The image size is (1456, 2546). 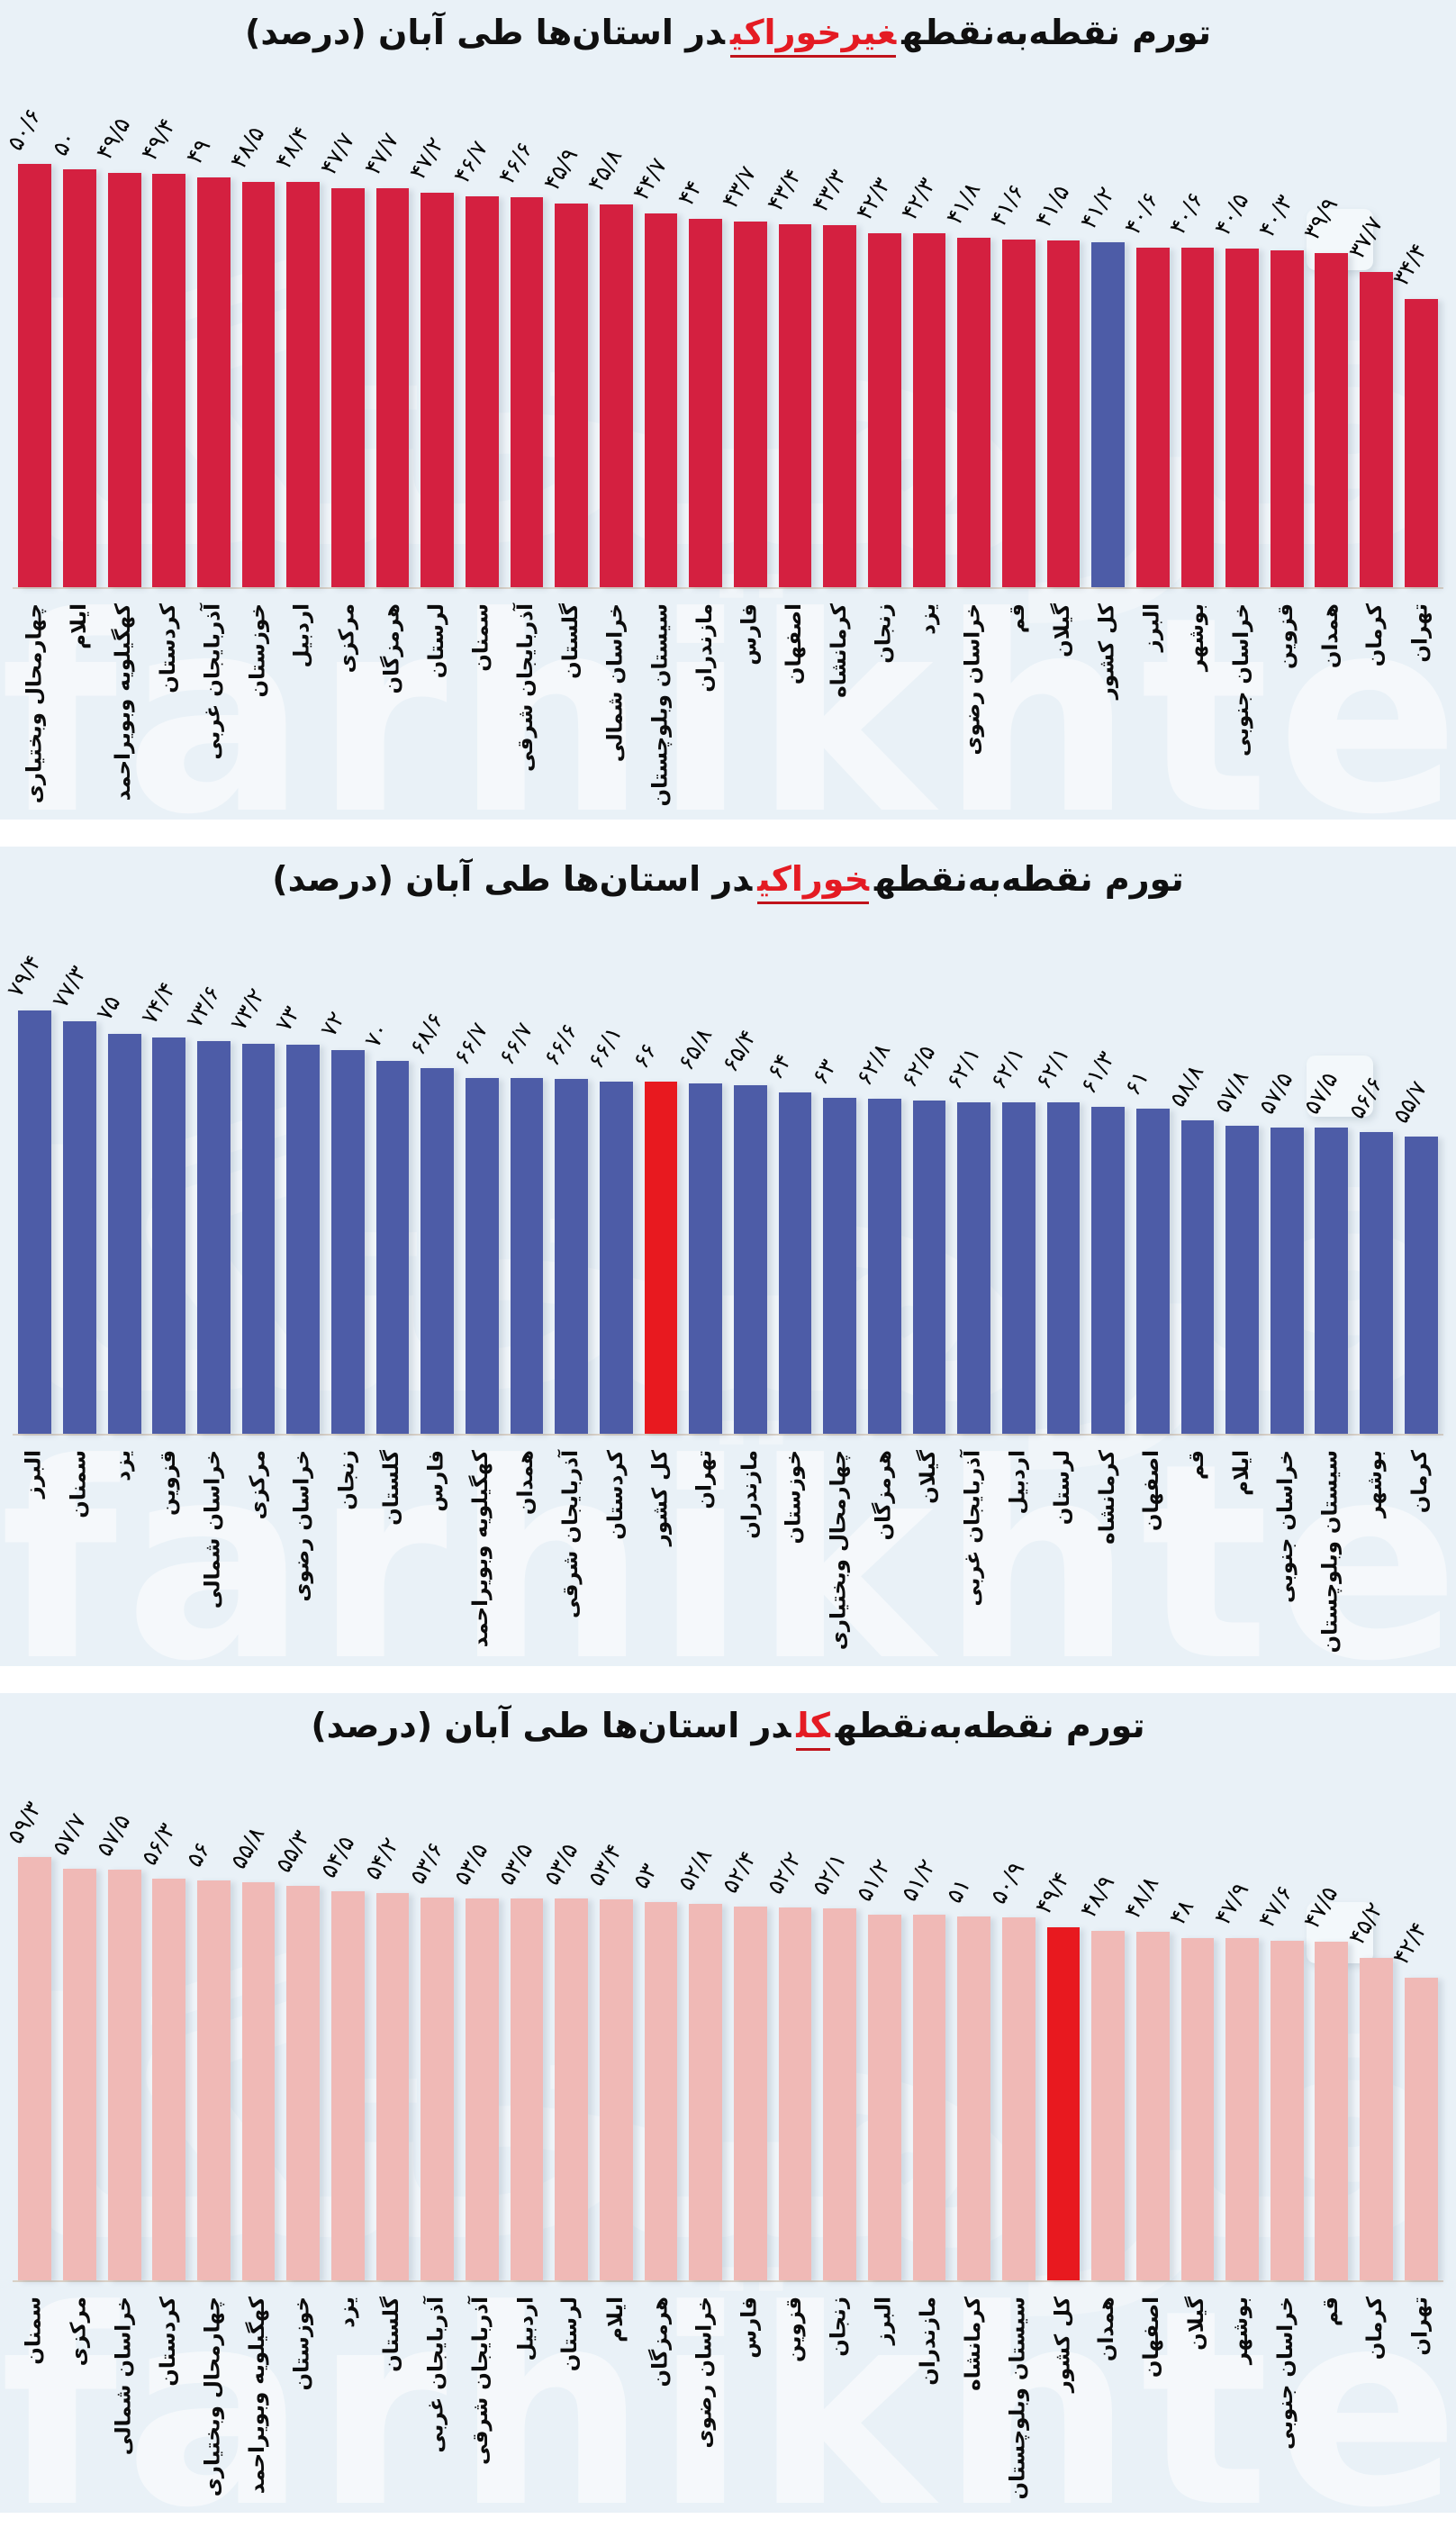 I want to click on bar-slot: ۴۸/۸, so click(x=1147, y=2067).